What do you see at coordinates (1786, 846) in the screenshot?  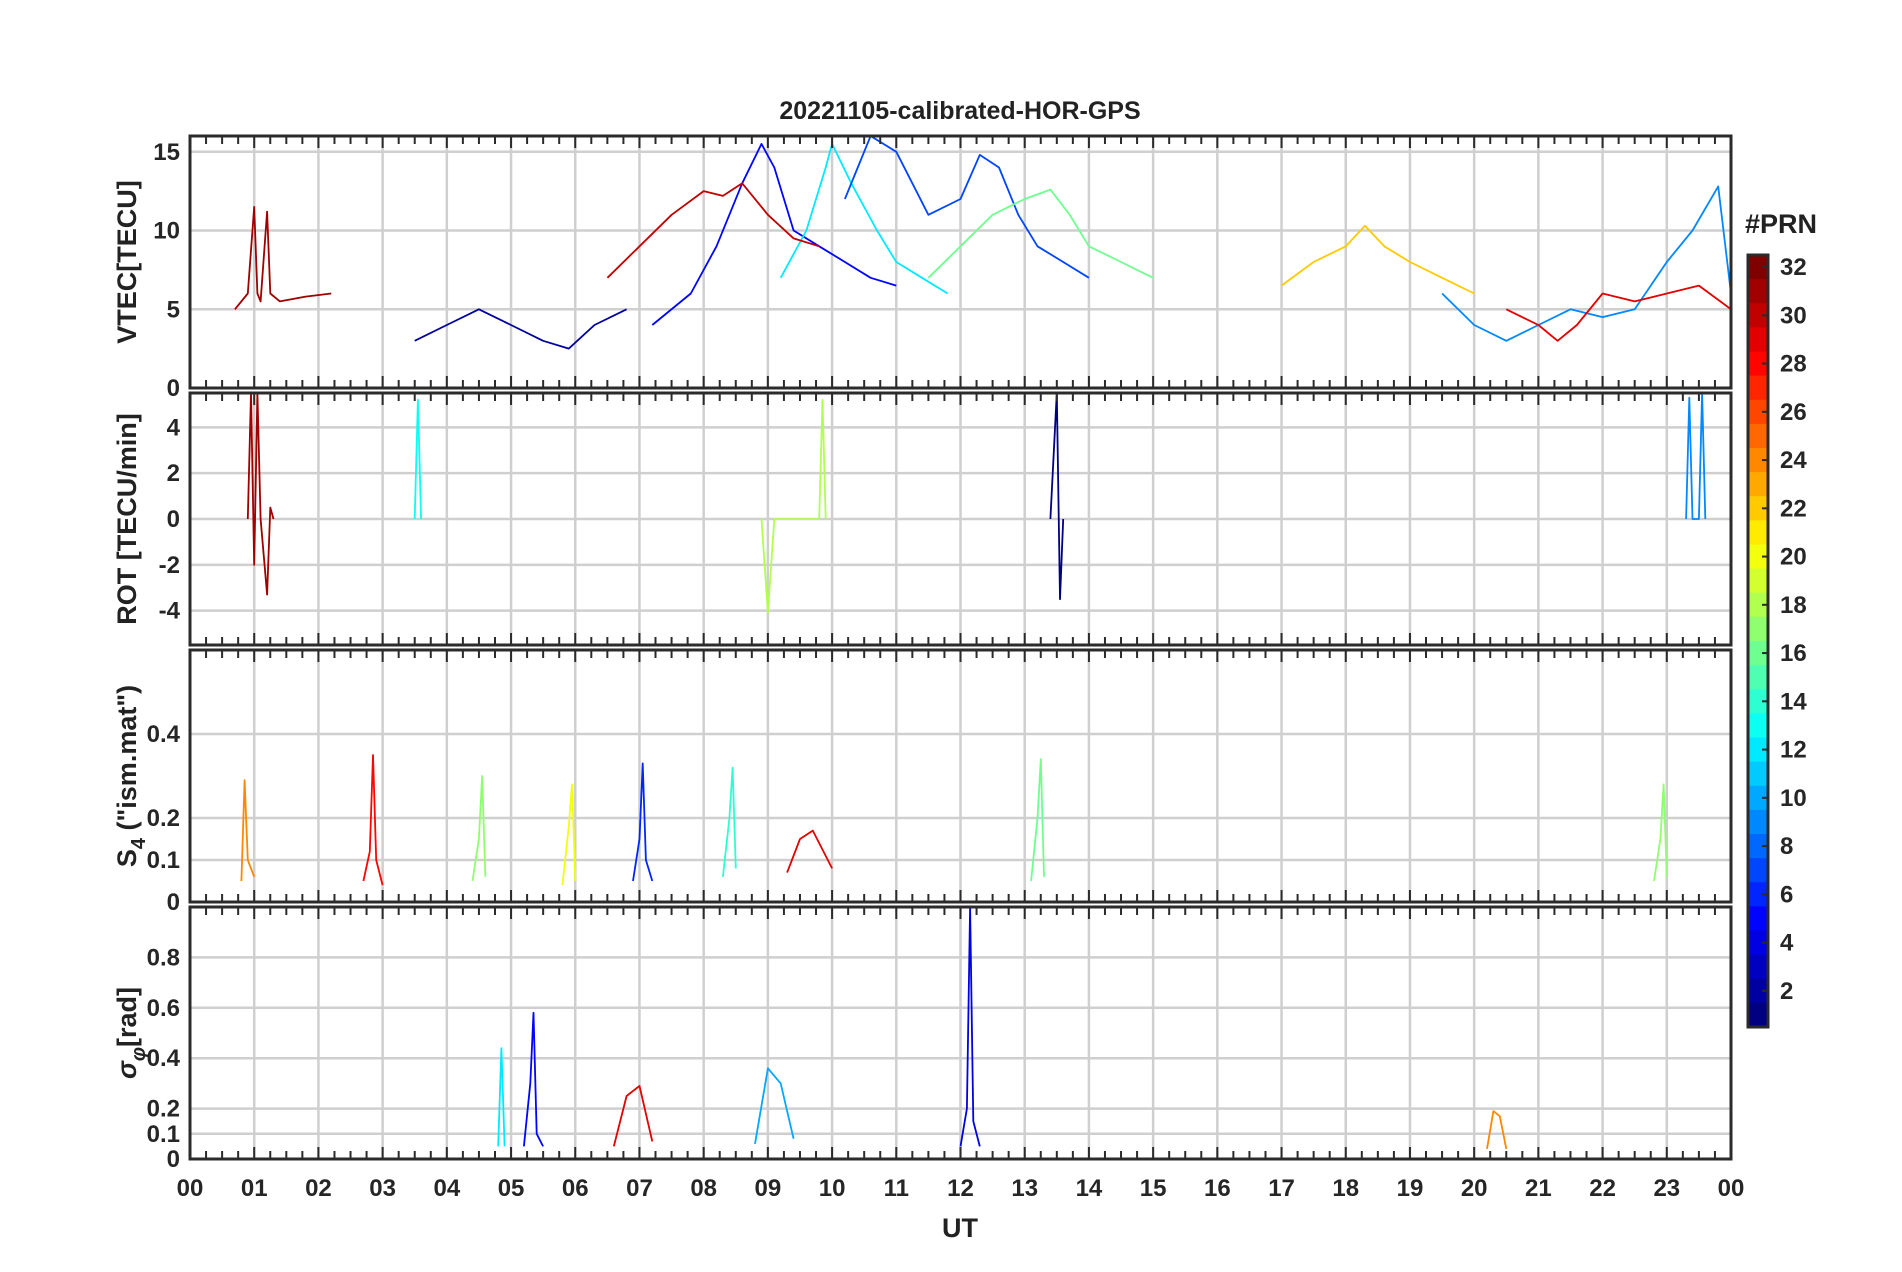 I see `colorbar-tick-label: 8` at bounding box center [1786, 846].